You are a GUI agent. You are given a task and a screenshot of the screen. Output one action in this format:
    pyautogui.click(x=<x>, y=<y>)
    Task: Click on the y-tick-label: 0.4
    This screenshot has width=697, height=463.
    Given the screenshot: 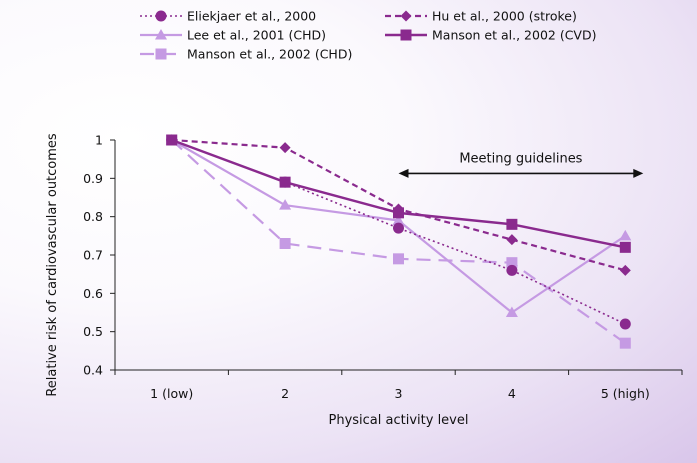 What is the action you would take?
    pyautogui.click(x=93, y=370)
    